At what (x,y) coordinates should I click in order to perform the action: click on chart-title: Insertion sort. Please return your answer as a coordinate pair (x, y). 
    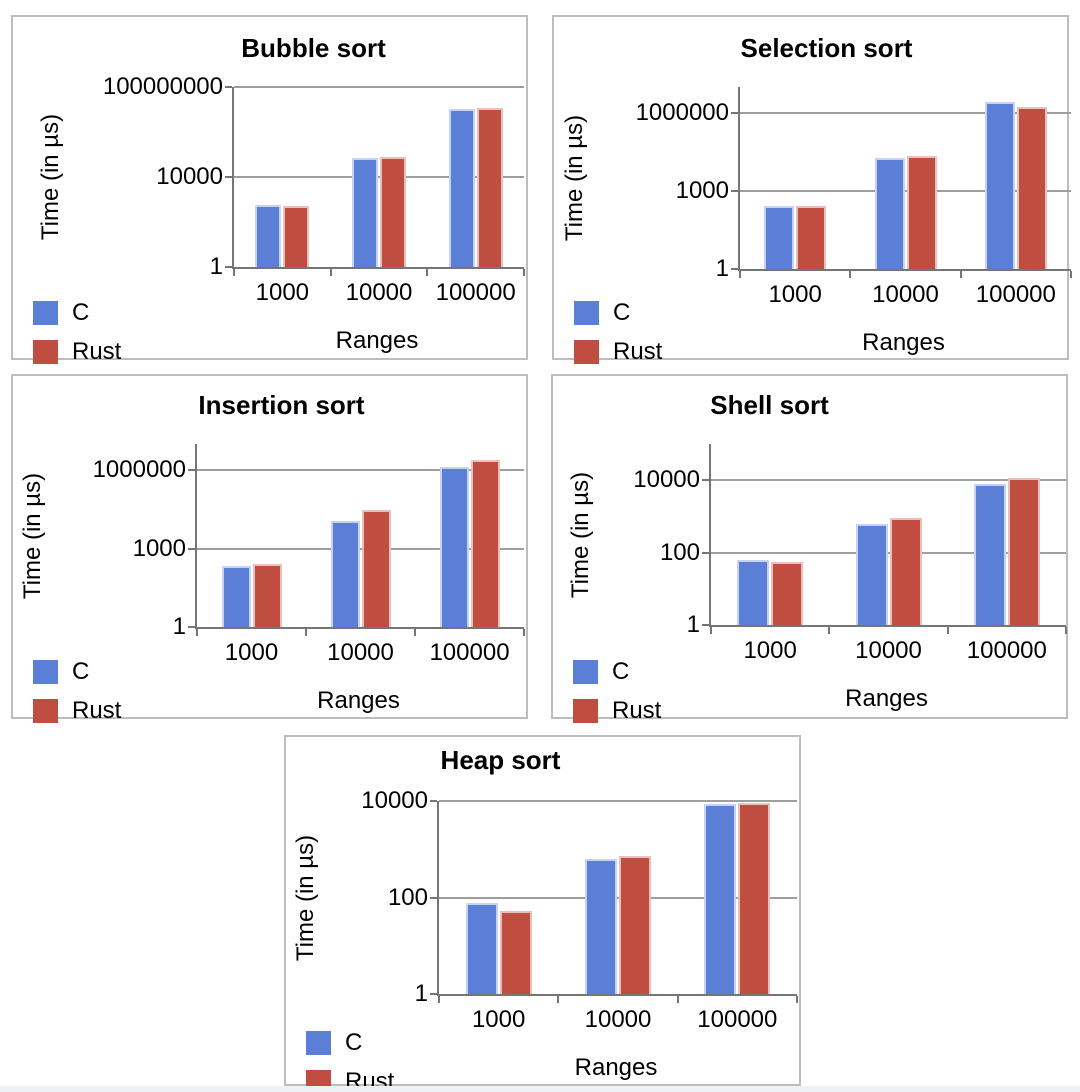
    Looking at the image, I should click on (281, 405).